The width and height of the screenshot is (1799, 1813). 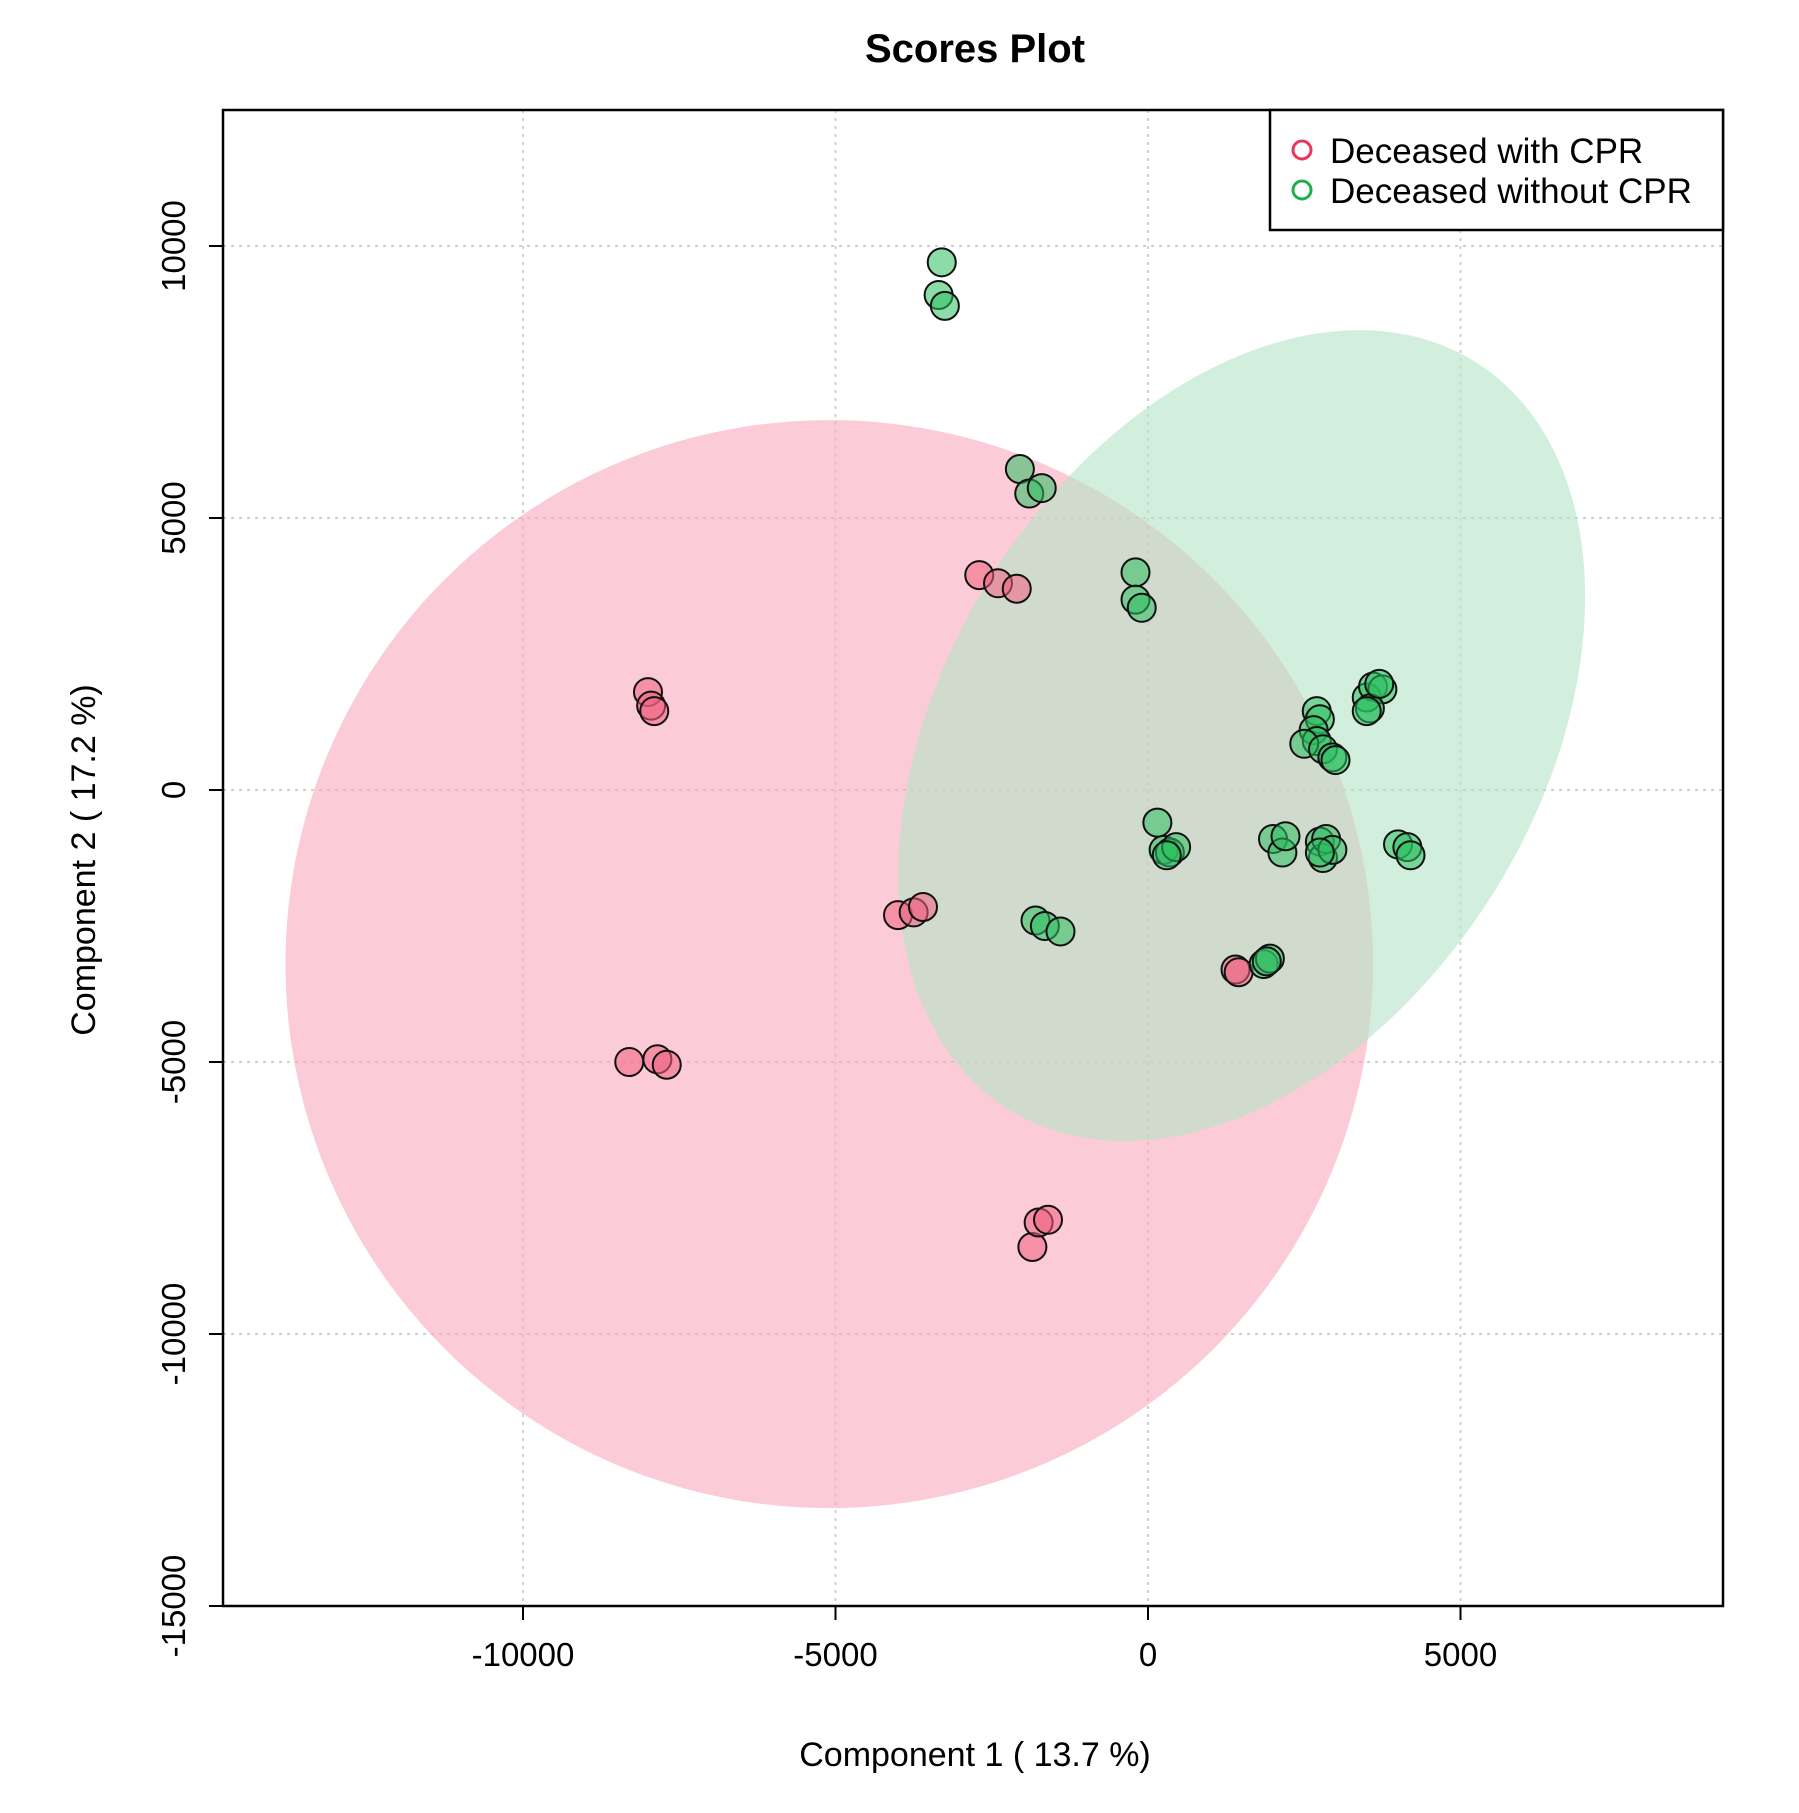 I want to click on legend-box, so click(x=1496, y=170).